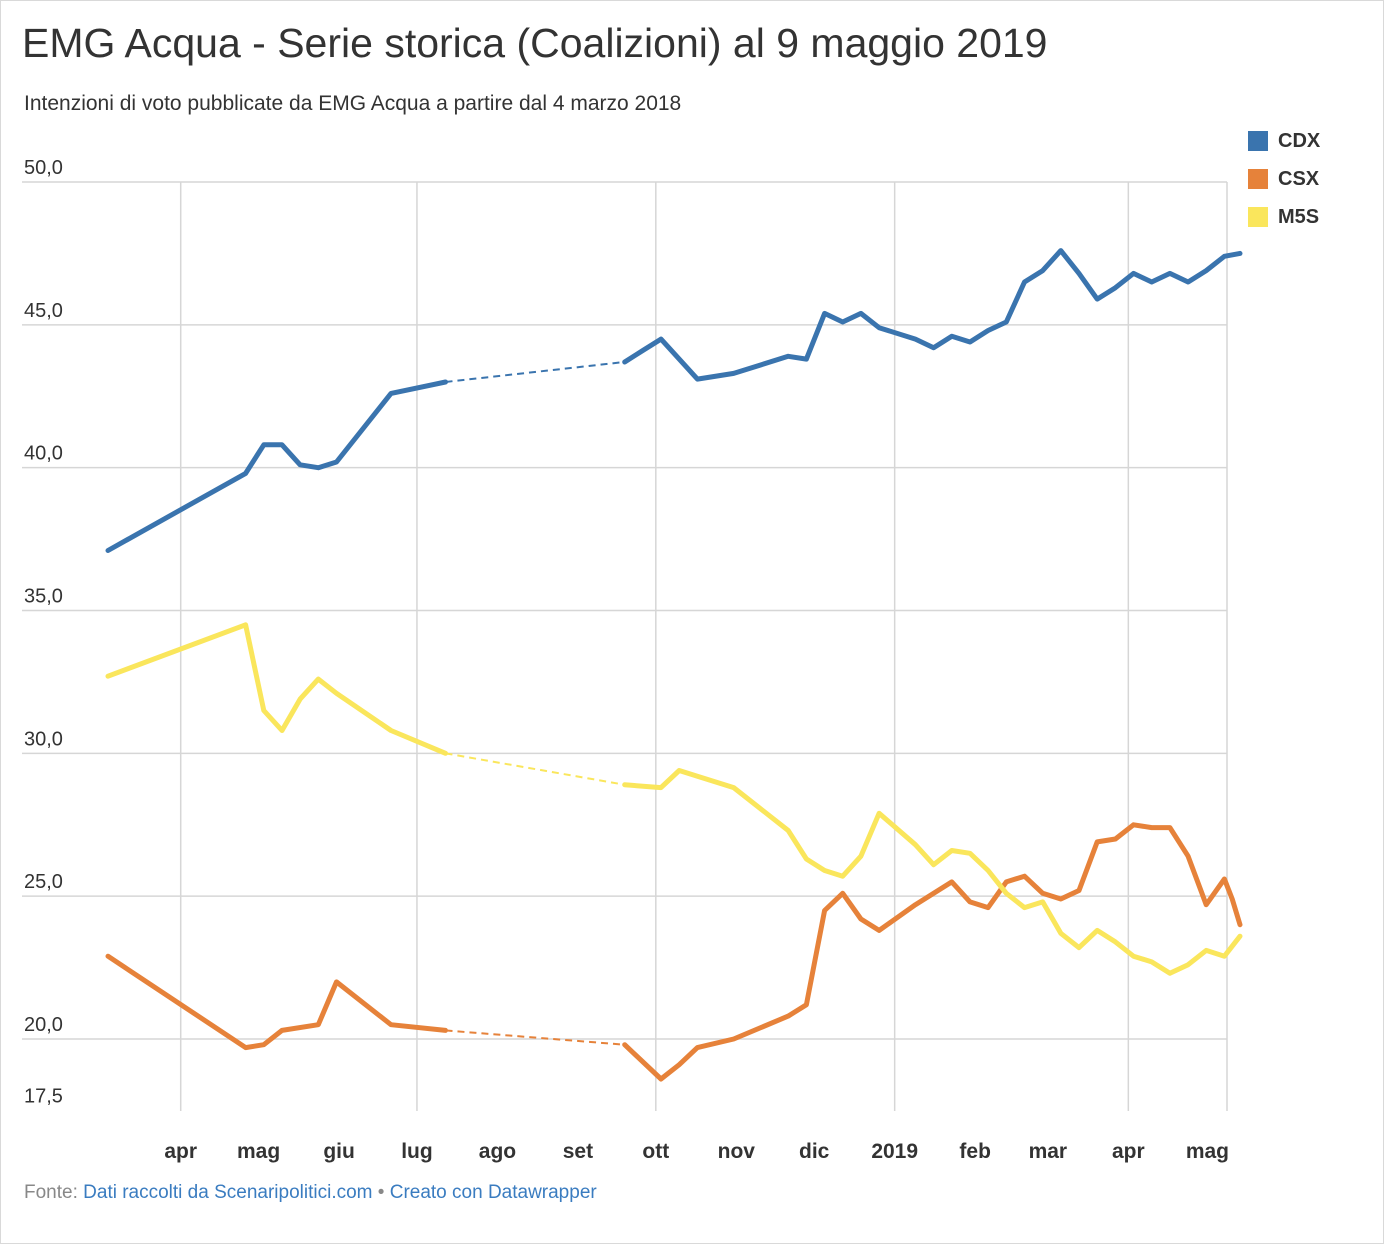 The image size is (1384, 1244). What do you see at coordinates (43, 168) in the screenshot?
I see `y-tick-label: 50,0` at bounding box center [43, 168].